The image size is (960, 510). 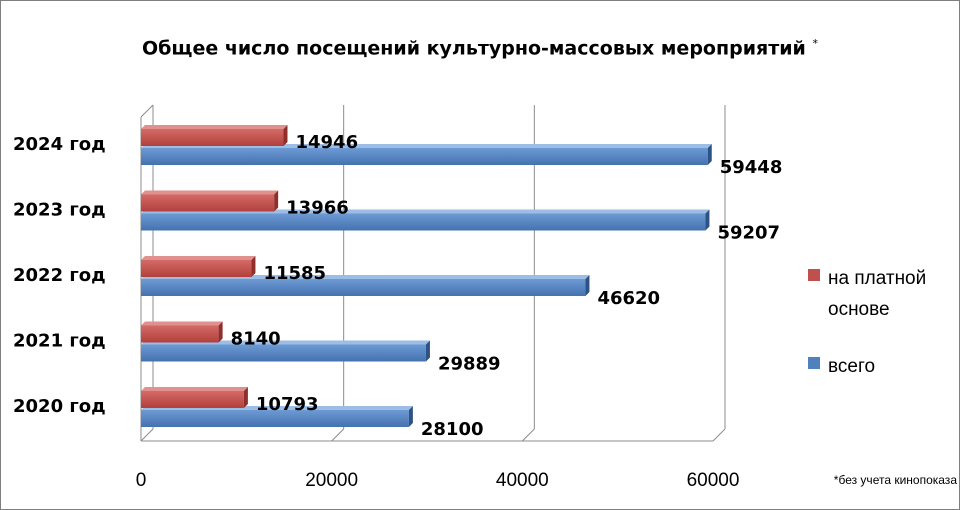 I want to click on category-label: 2024 год, so click(x=59, y=144).